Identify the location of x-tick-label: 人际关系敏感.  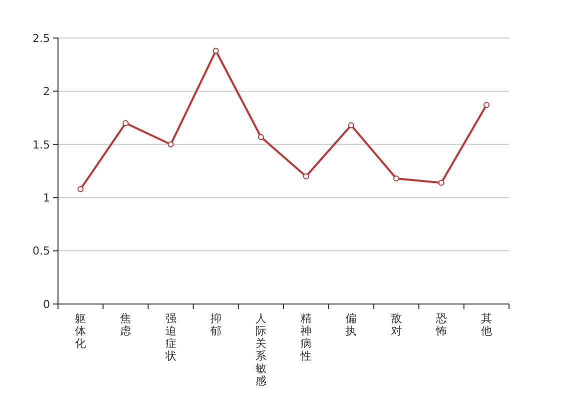
(260, 350).